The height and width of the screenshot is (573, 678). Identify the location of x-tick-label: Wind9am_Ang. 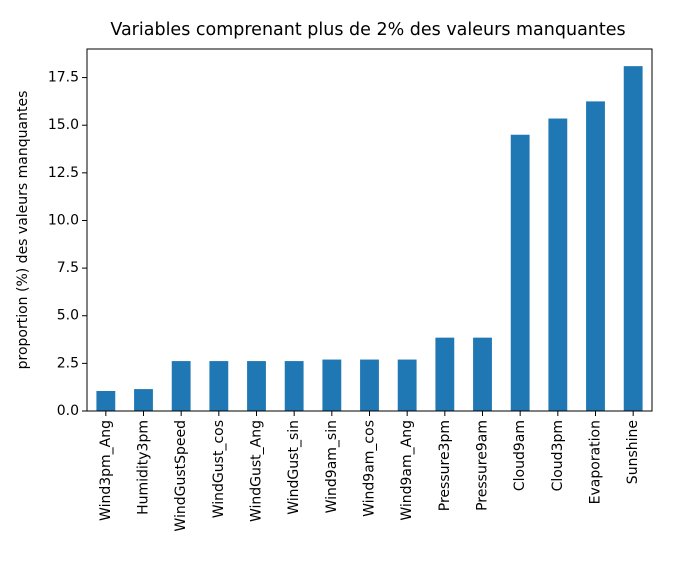
(407, 470).